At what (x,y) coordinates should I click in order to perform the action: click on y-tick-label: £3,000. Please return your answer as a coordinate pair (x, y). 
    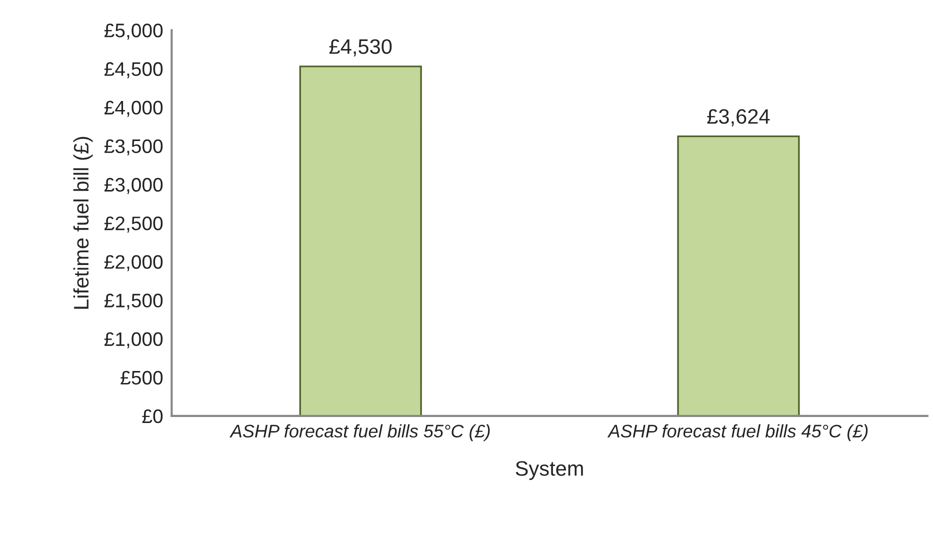
    Looking at the image, I should click on (133, 186).